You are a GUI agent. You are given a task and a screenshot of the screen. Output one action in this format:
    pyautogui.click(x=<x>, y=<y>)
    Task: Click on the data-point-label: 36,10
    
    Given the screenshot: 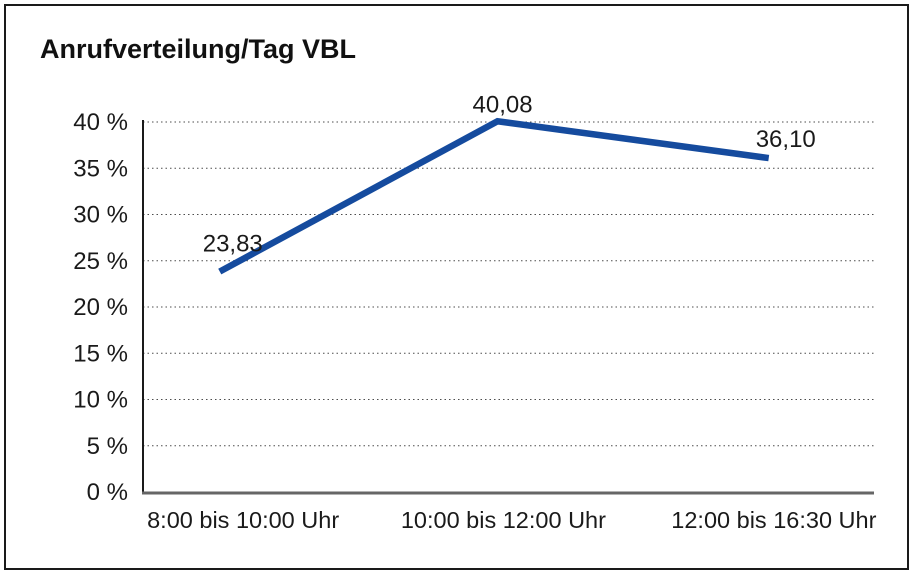 What is the action you would take?
    pyautogui.click(x=786, y=139)
    